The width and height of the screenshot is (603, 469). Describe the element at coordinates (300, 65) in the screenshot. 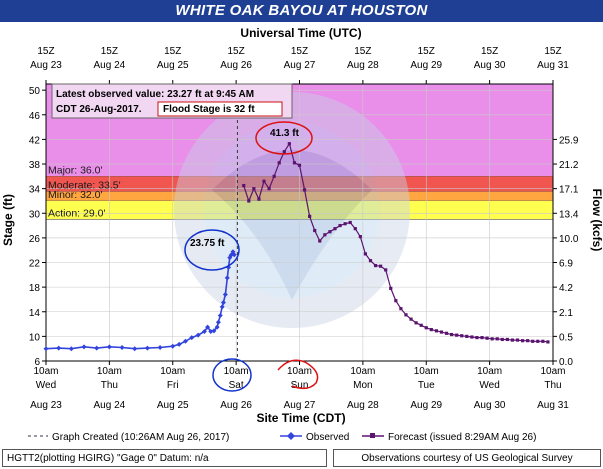

I see `top-tick-date: Aug 27` at that location.